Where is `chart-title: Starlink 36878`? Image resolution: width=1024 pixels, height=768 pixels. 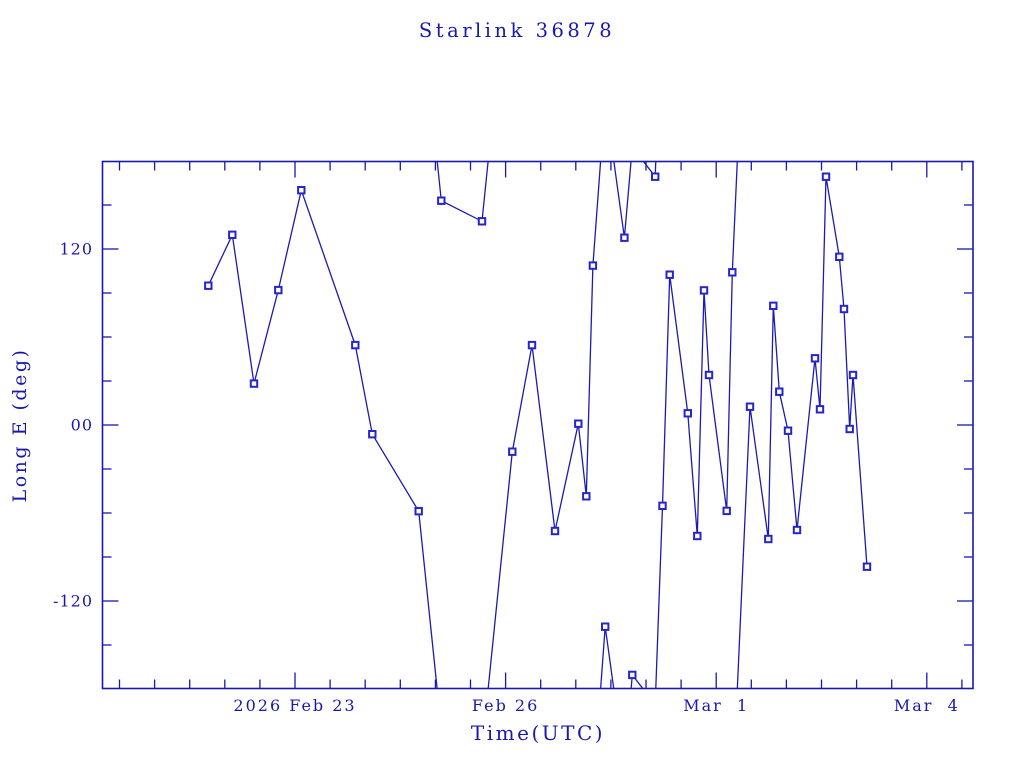 chart-title: Starlink 36878 is located at coordinates (517, 30).